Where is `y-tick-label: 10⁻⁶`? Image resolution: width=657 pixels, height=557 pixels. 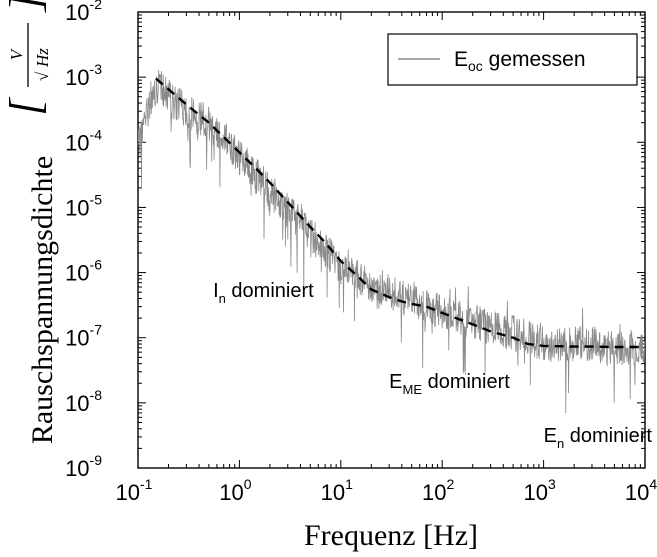 y-tick-label: 10⁻⁶ is located at coordinates (83, 271).